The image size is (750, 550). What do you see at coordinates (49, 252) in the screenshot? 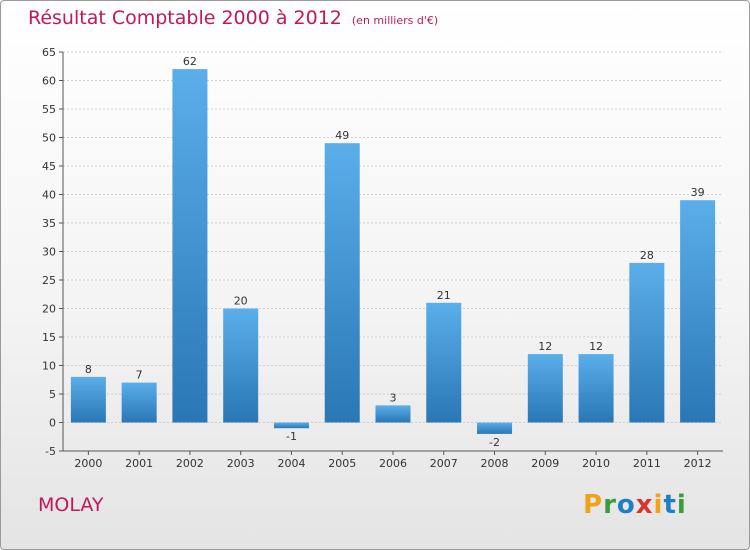
I see `y-tick-label: 30` at bounding box center [49, 252].